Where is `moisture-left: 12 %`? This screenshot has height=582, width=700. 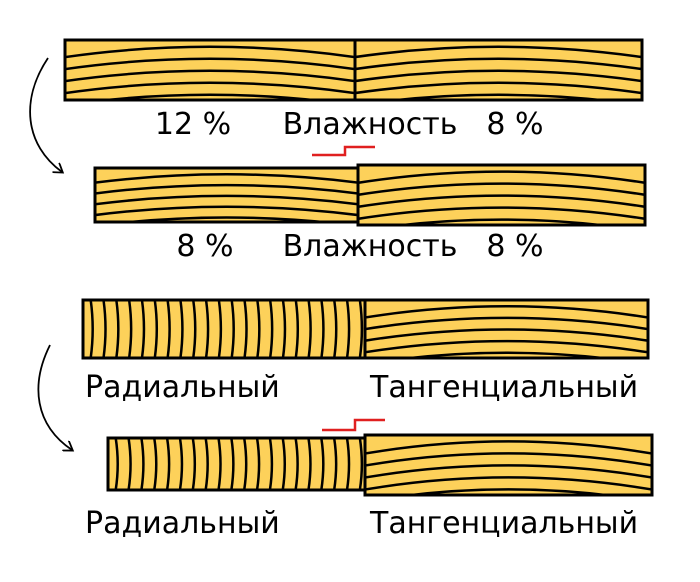 moisture-left: 12 % is located at coordinates (193, 124).